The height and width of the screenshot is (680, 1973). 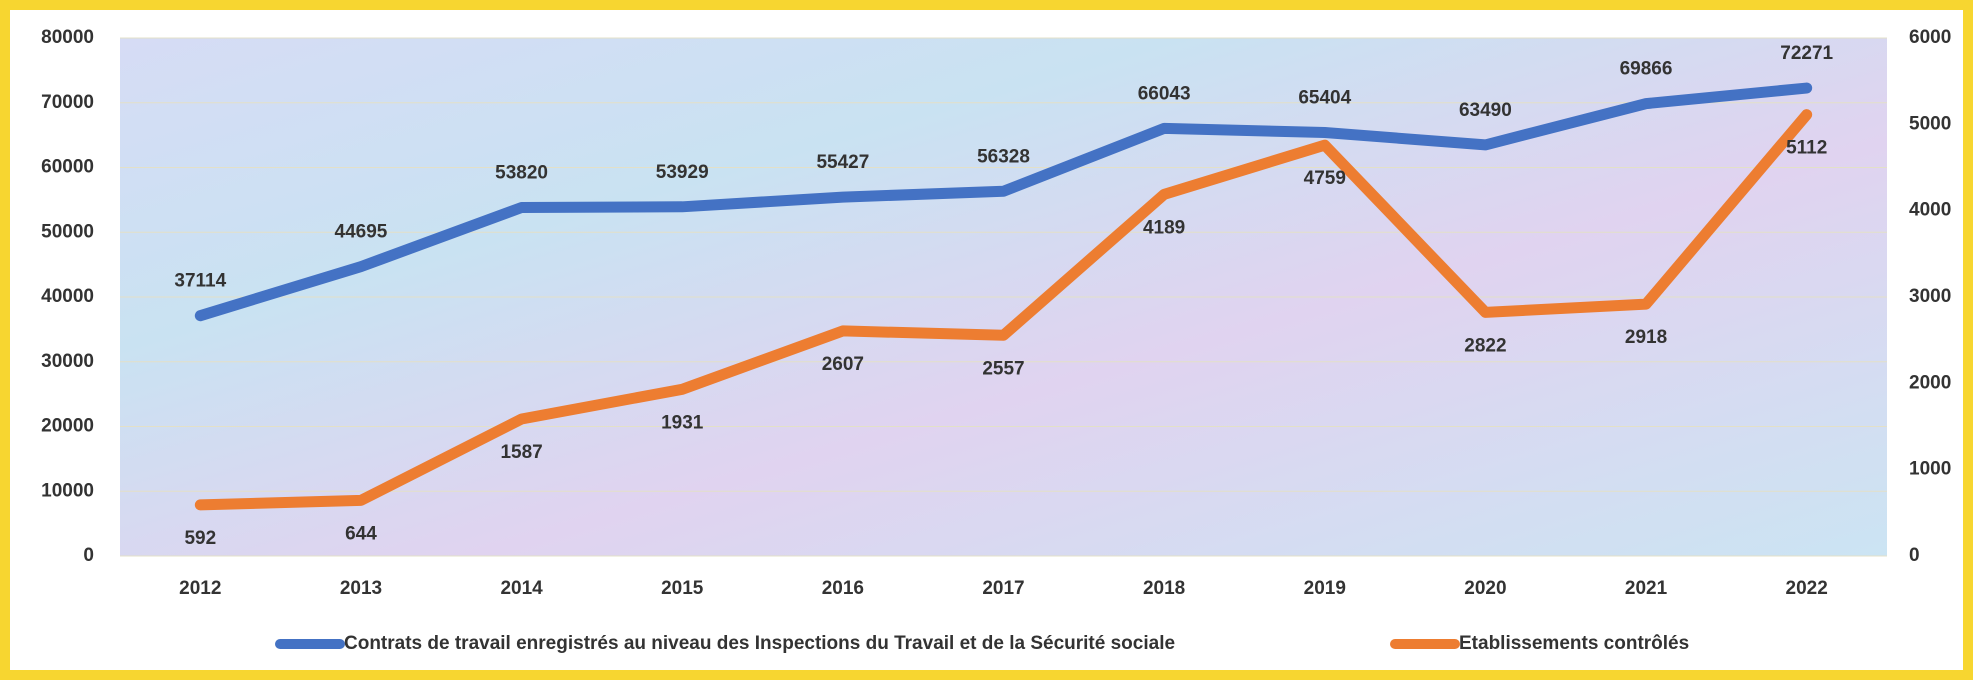 What do you see at coordinates (67, 490) in the screenshot?
I see `y-tick-label: 10000` at bounding box center [67, 490].